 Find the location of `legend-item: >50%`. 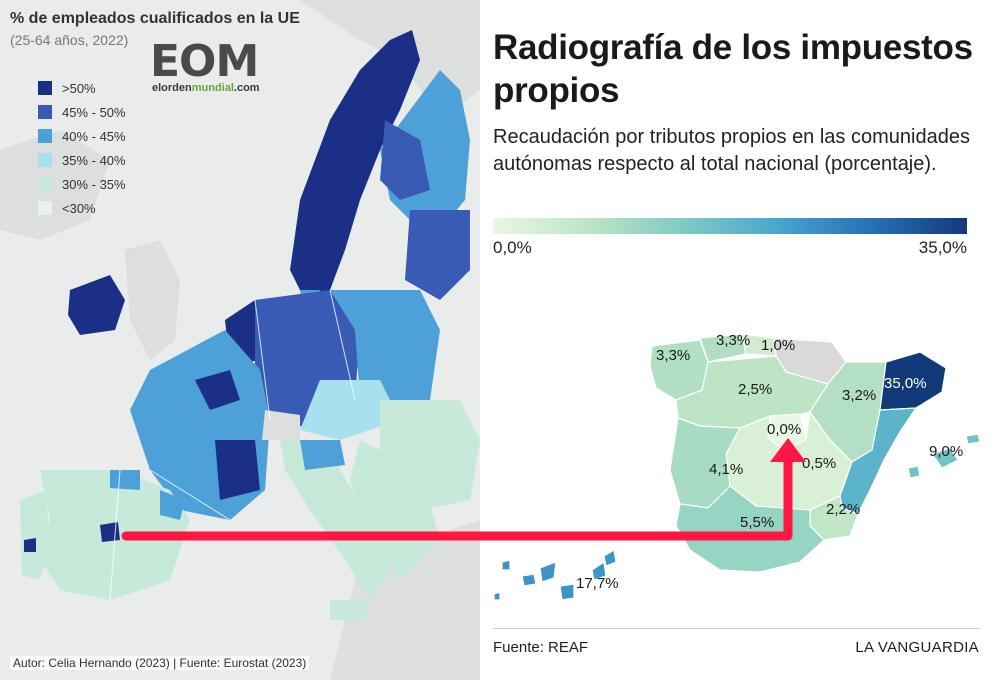

legend-item: >50% is located at coordinates (82, 88).